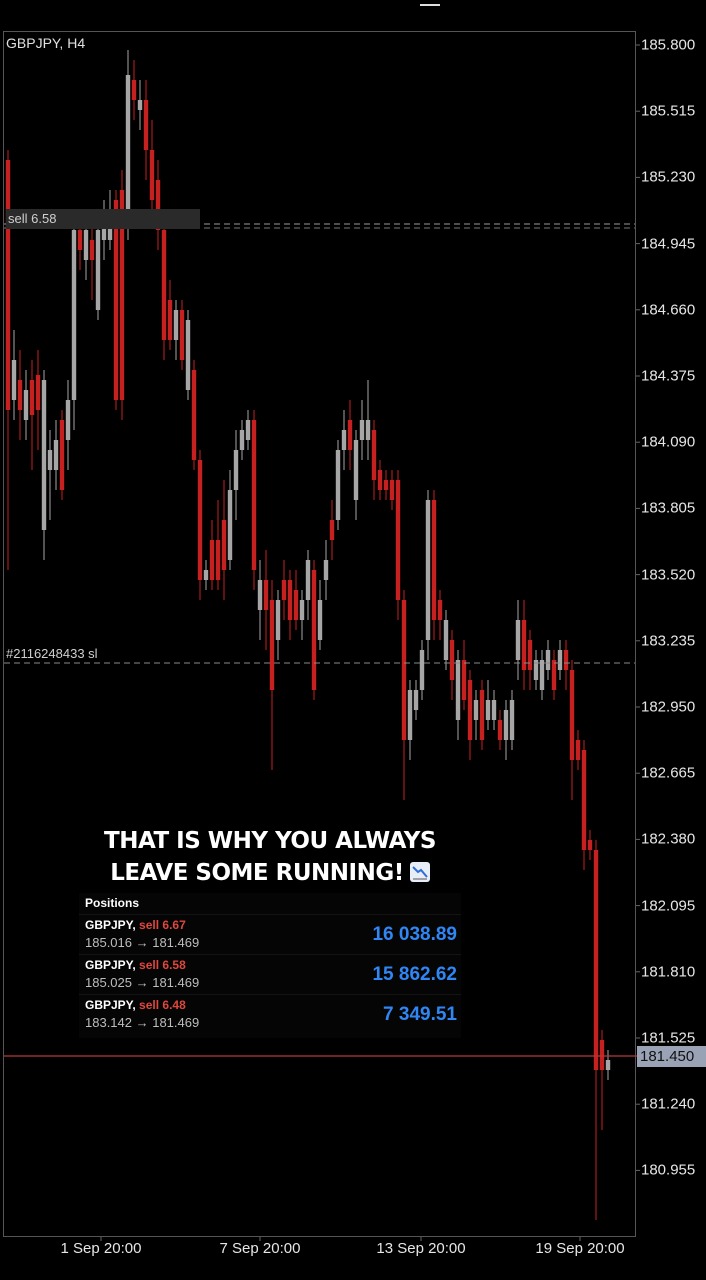  What do you see at coordinates (270, 841) in the screenshot?
I see `caption-line-1: THAT IS WHY YOU ALWAYS` at bounding box center [270, 841].